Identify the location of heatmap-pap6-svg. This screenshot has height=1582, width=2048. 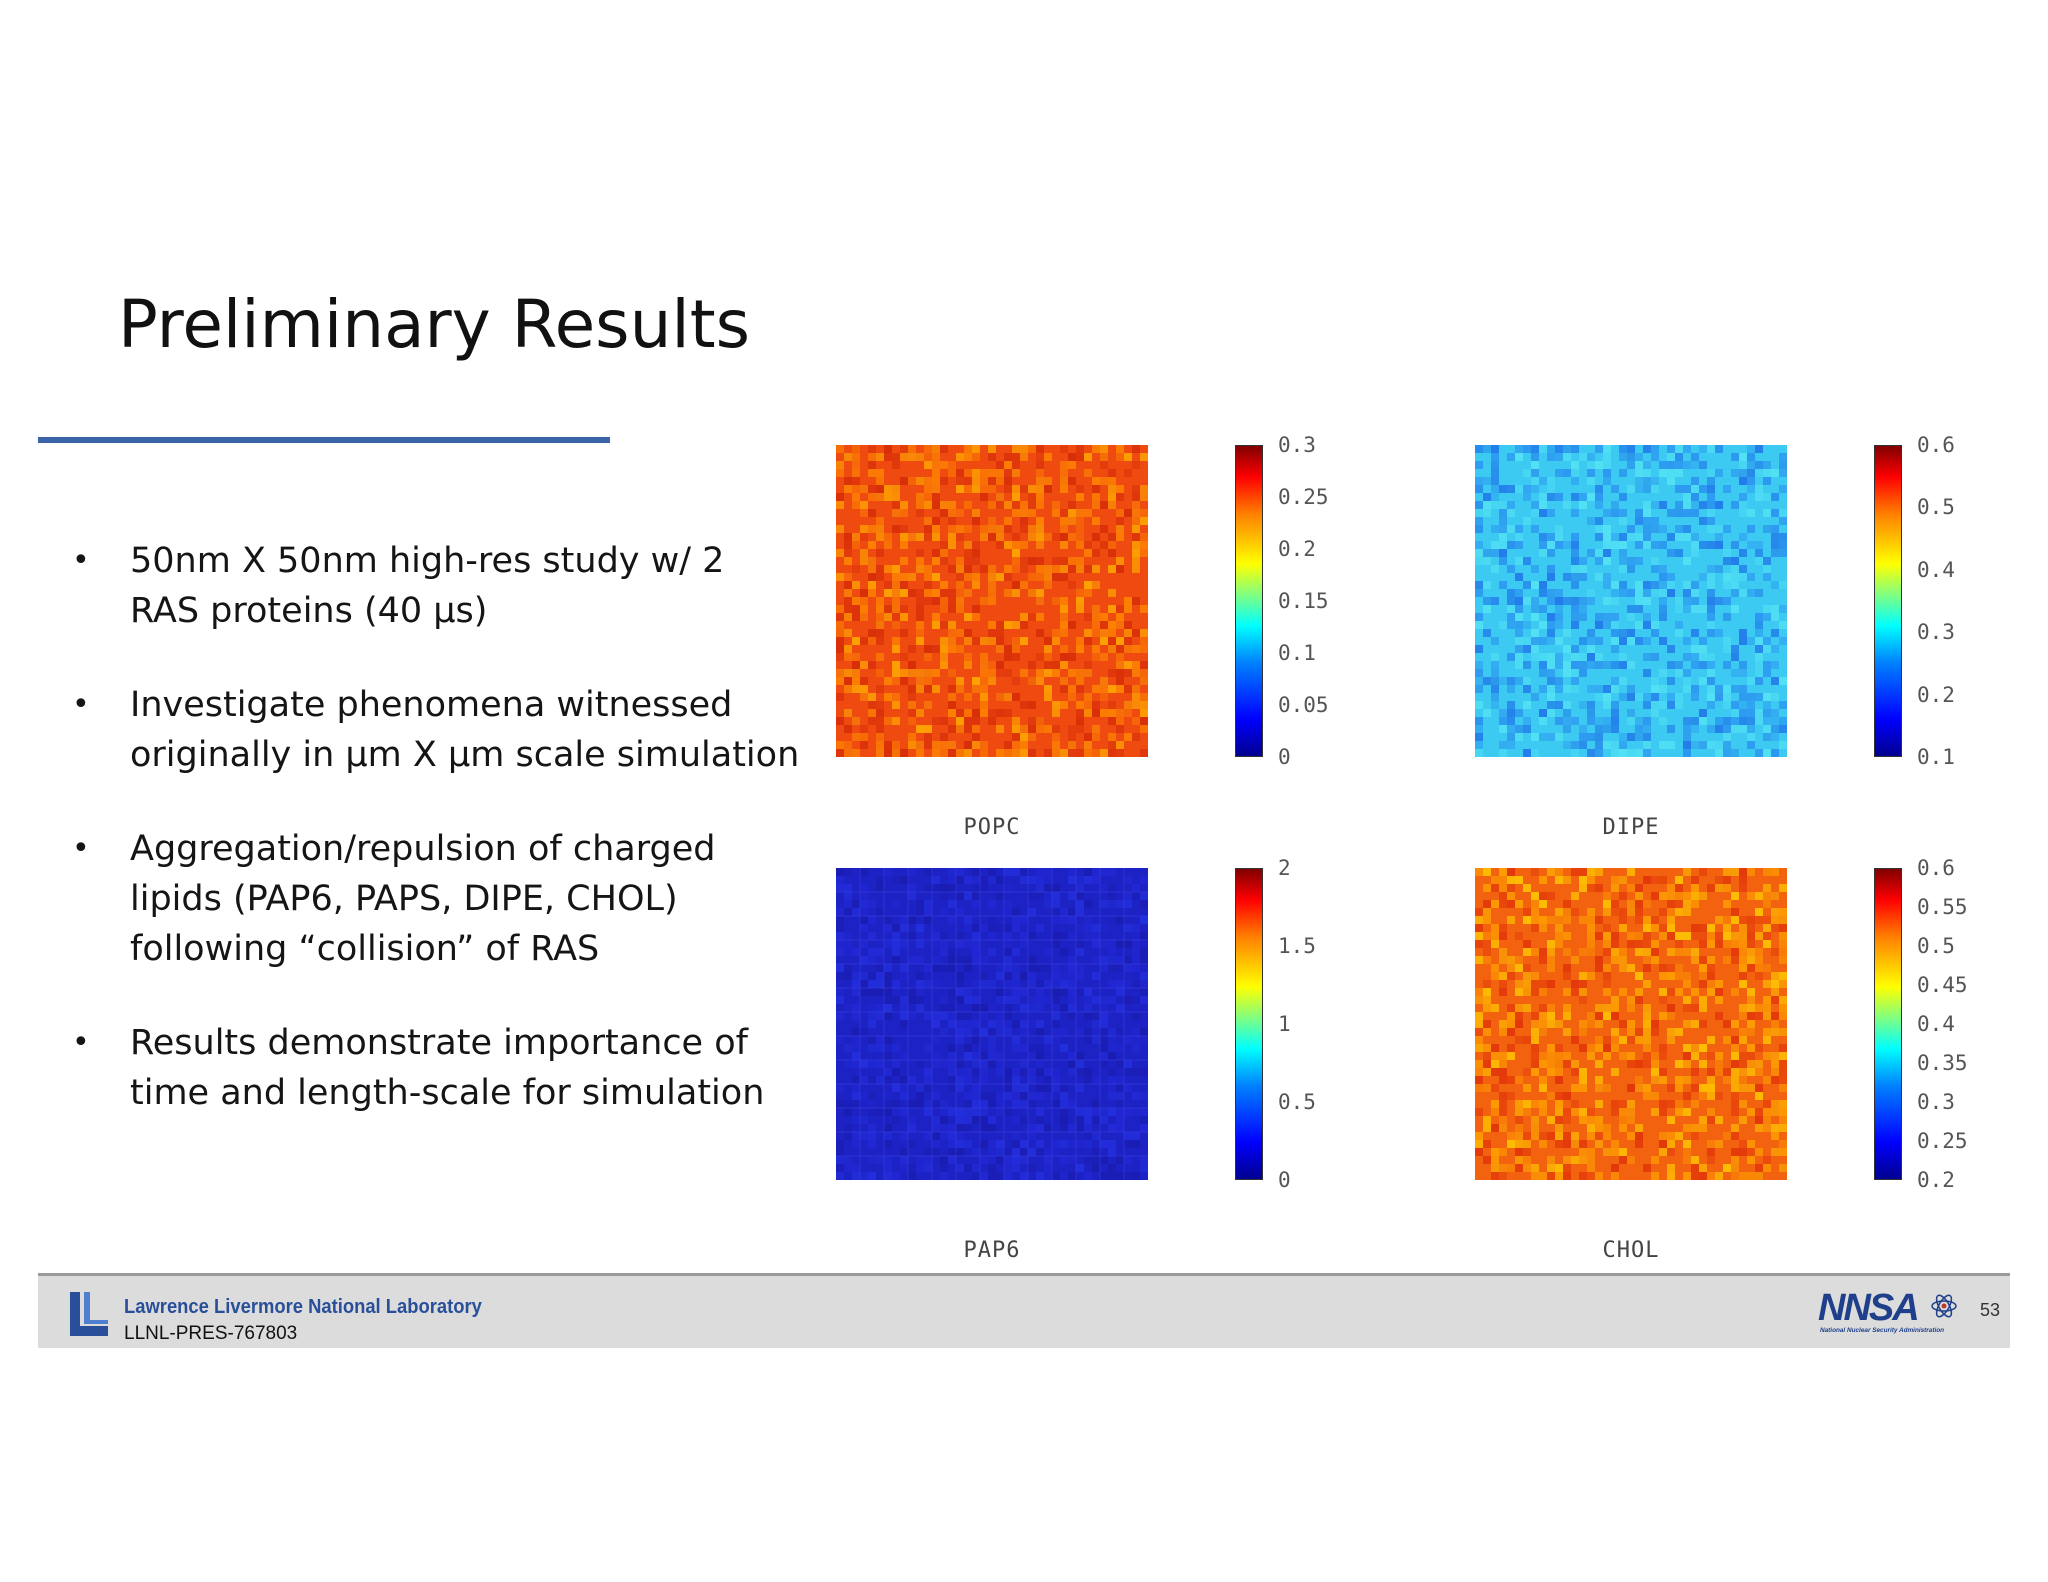
(992, 1024).